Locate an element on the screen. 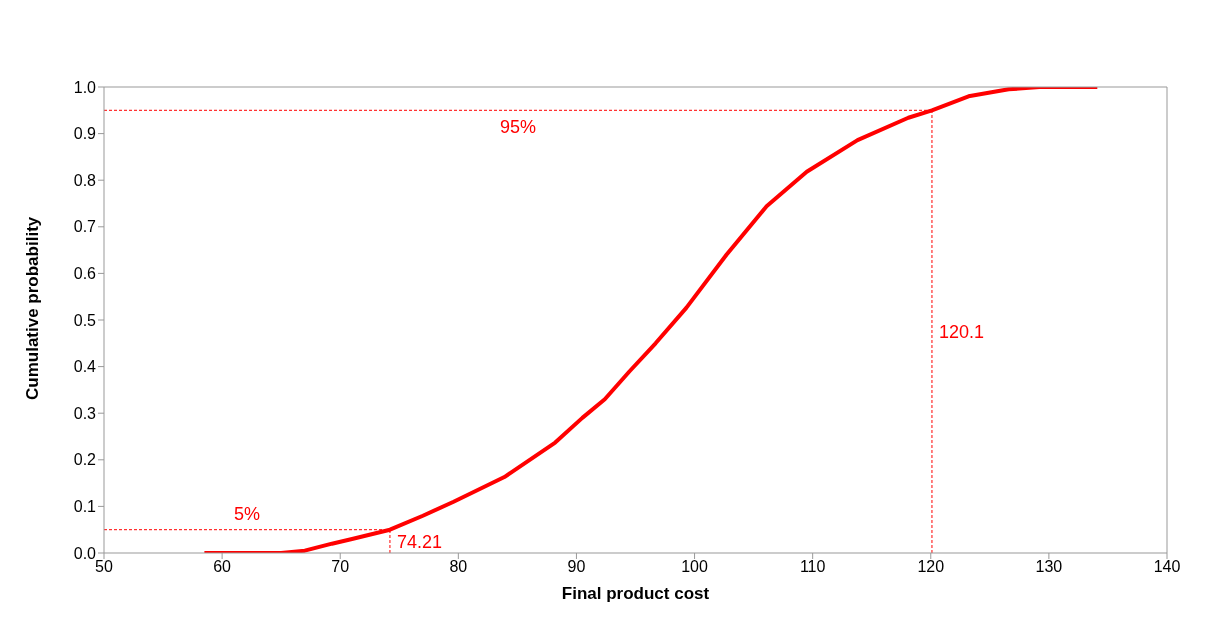  x-tick-label: 130 is located at coordinates (1049, 567).